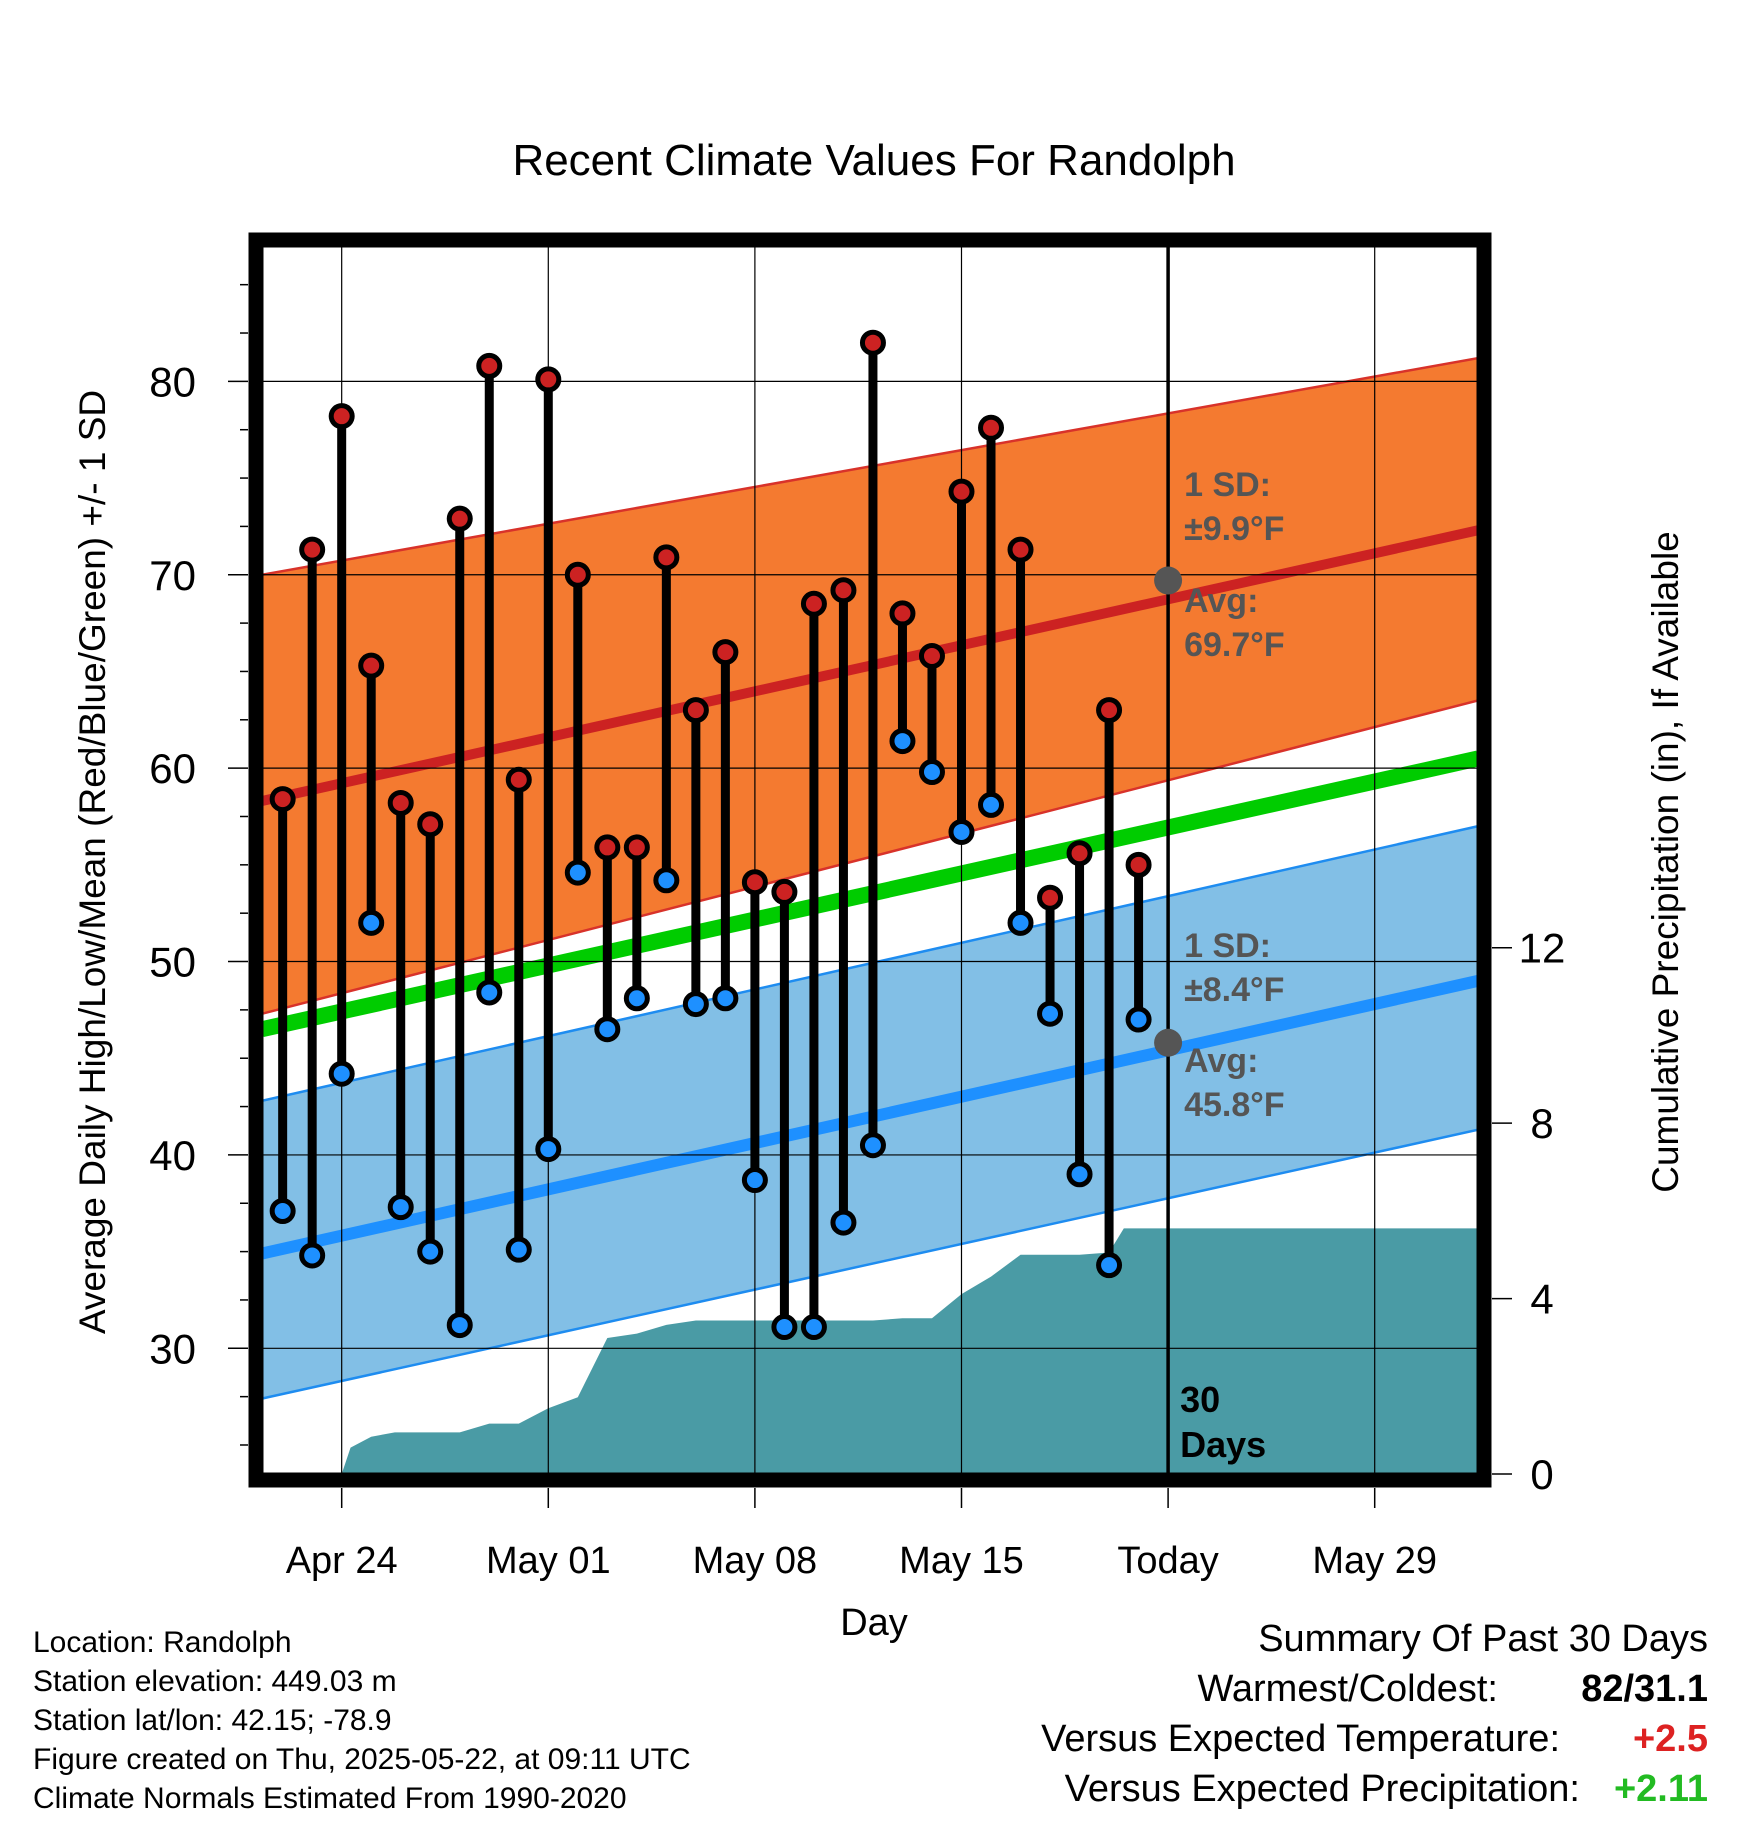  I want to click on y2-tick-label: 0, so click(1541, 1474).